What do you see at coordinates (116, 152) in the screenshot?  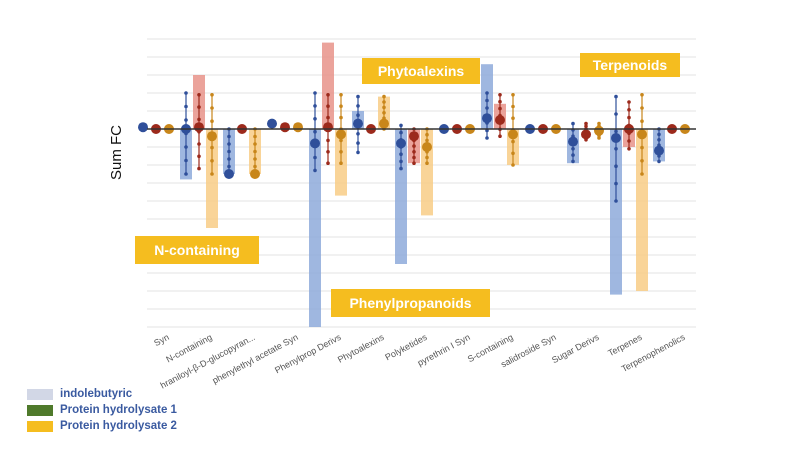 I see `y-axis-label: Sum FC` at bounding box center [116, 152].